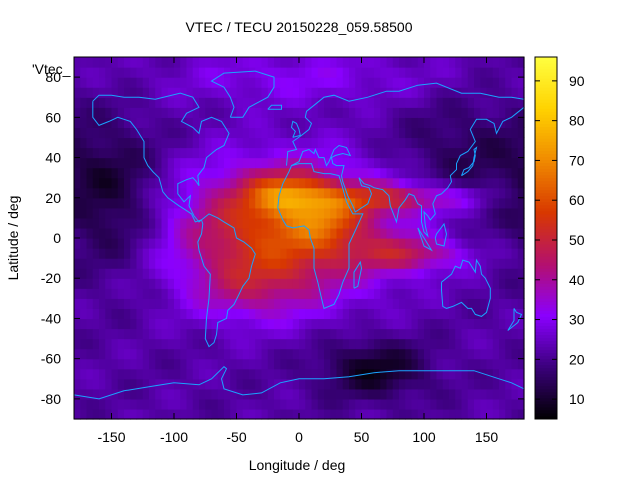  Describe the element at coordinates (51, 278) in the screenshot. I see `y-tick-label: -20` at that location.